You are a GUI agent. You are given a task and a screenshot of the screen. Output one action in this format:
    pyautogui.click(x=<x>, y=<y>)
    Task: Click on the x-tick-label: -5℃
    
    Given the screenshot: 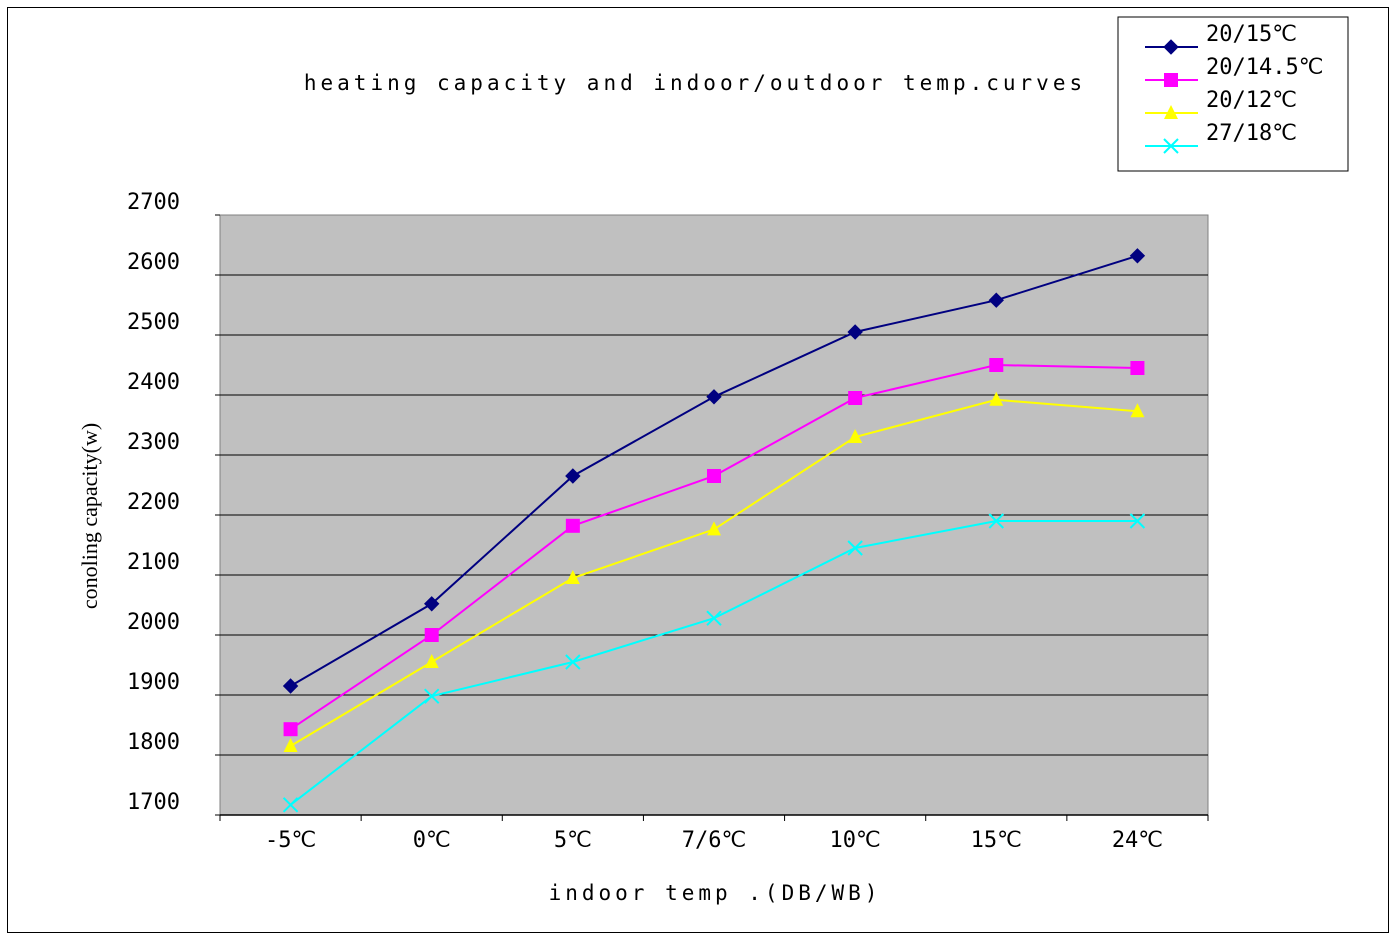 What is the action you would take?
    pyautogui.click(x=290, y=840)
    